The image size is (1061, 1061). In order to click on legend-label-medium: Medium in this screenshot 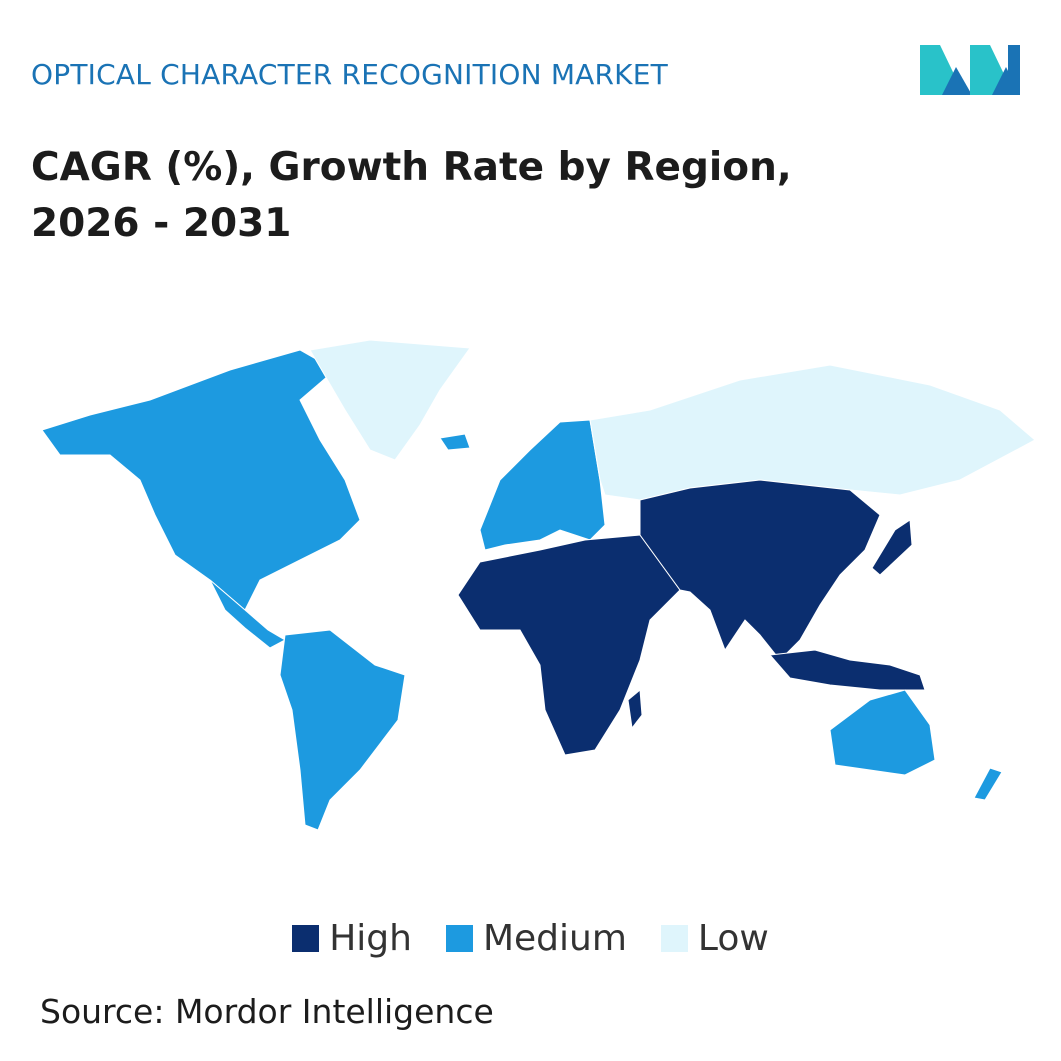, I will do `click(554, 938)`.